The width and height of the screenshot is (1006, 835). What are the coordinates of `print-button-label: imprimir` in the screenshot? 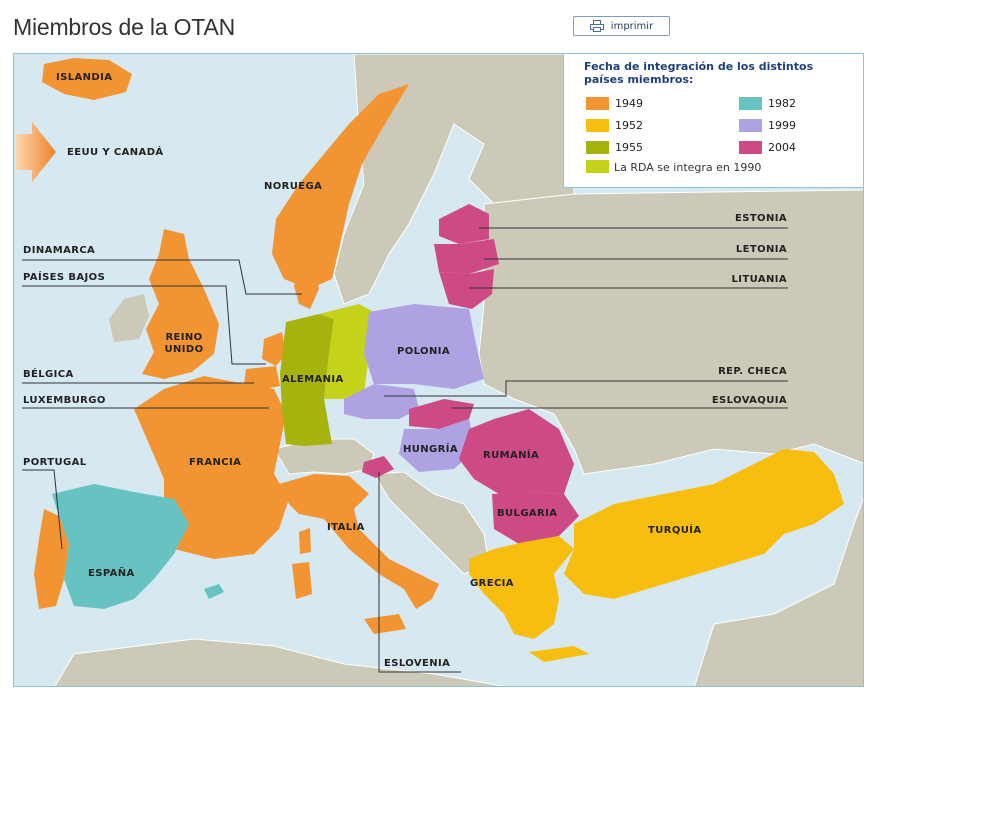 It's located at (632, 26).